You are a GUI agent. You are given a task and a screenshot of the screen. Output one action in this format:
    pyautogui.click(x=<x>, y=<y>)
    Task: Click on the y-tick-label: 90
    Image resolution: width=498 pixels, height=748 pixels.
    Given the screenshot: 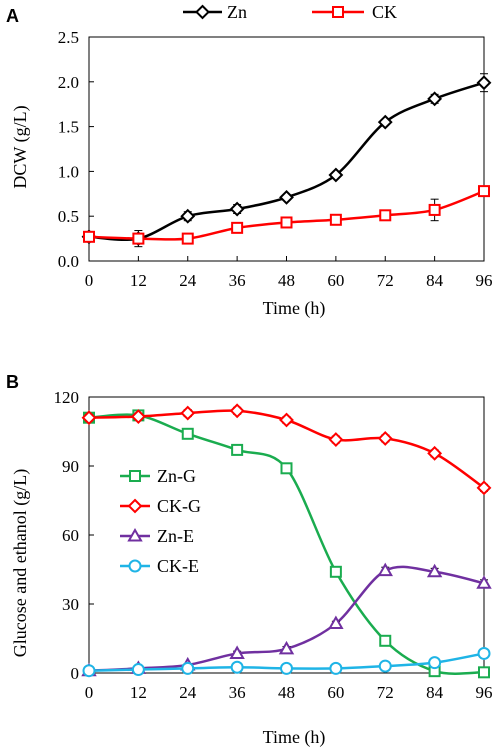 What is the action you would take?
    pyautogui.click(x=70, y=466)
    